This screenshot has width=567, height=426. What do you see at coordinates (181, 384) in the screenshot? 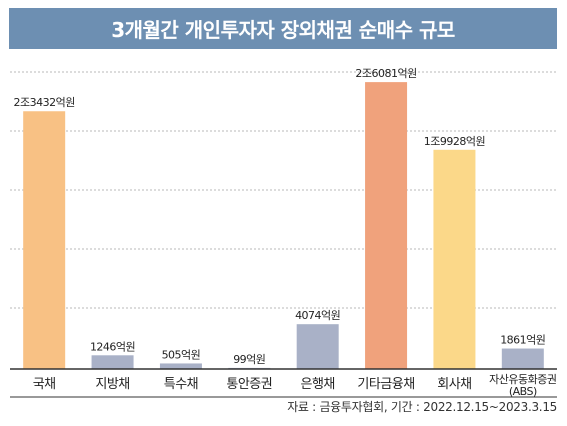
I see `category-label-2: 특수채` at bounding box center [181, 384].